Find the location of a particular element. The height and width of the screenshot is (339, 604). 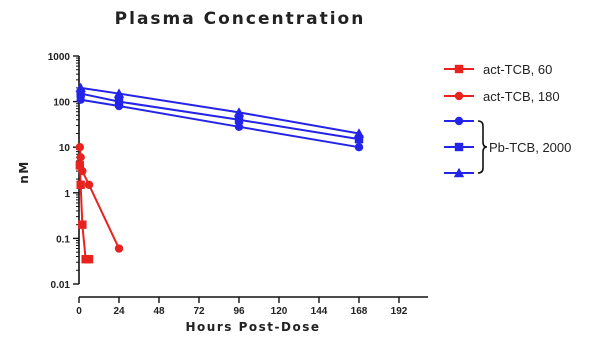

y-tick-label: 0.01 is located at coordinates (61, 285).